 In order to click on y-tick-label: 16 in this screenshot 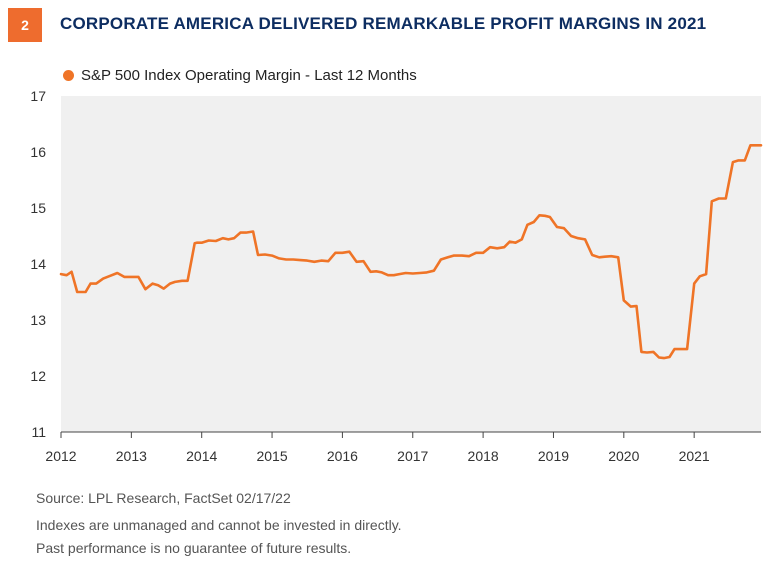, I will do `click(38, 152)`.